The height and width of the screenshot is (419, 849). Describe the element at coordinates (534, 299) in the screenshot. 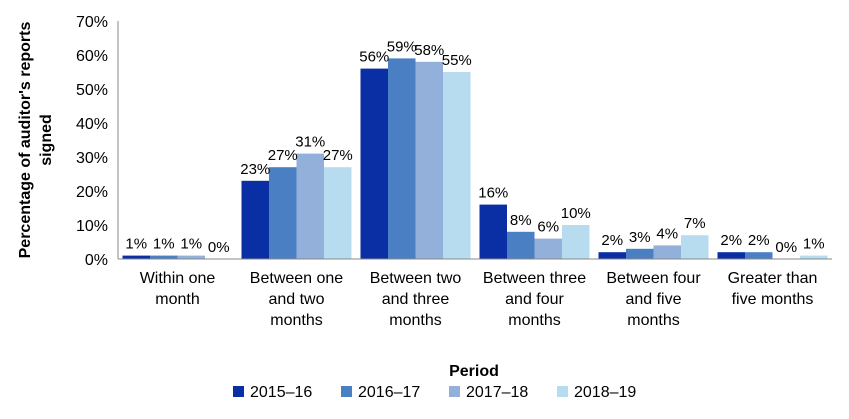

I see `category-label: Between three and four months` at that location.